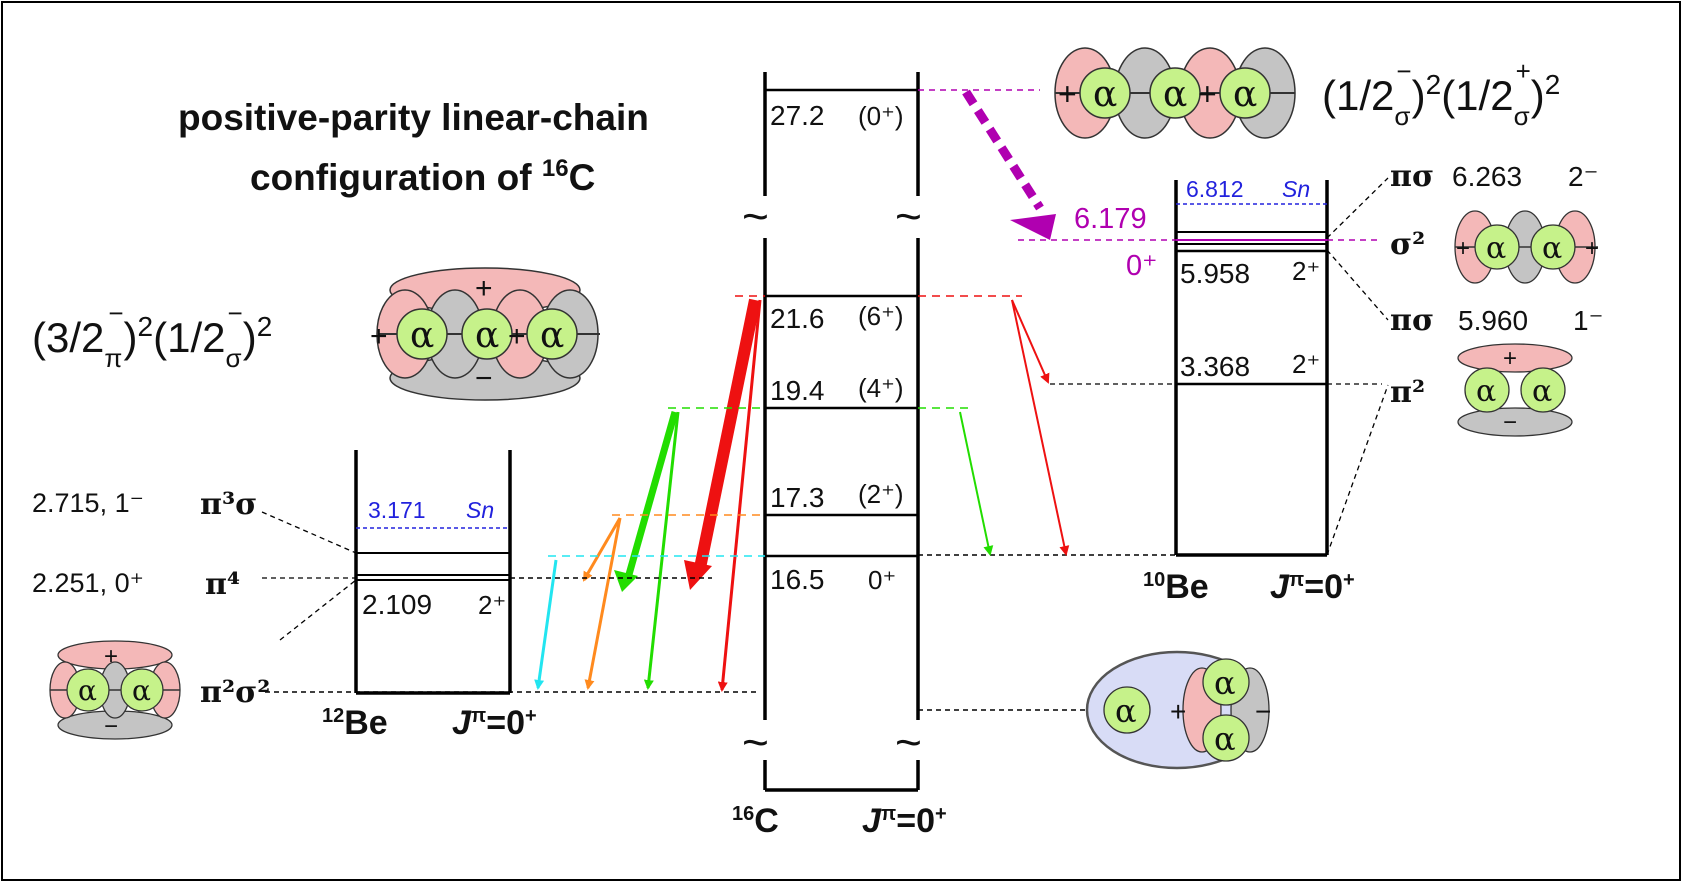  I want to click on c16-level-spin: (2⁺), so click(881, 494).